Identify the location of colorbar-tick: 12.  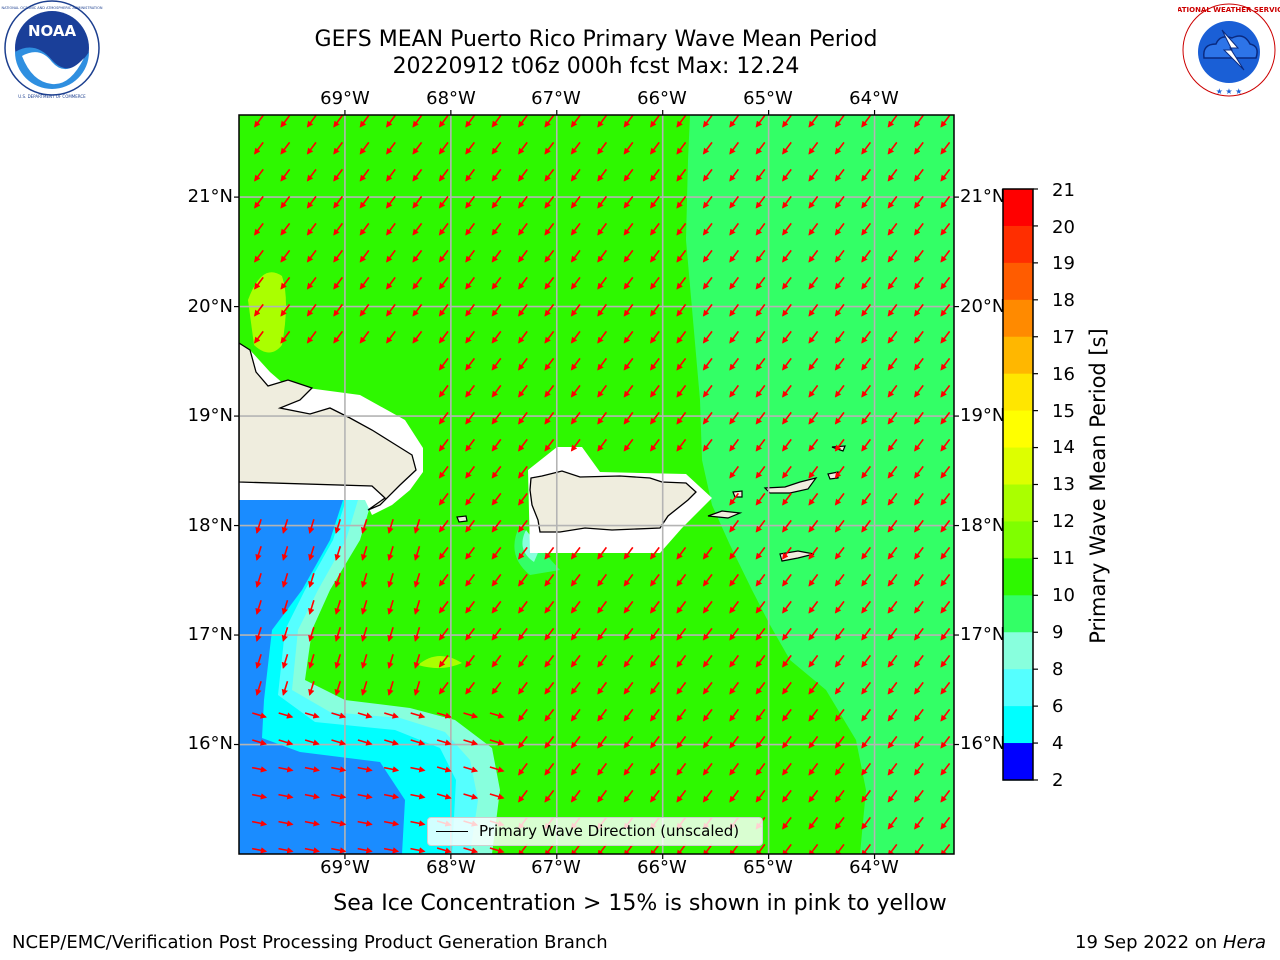
(1063, 521).